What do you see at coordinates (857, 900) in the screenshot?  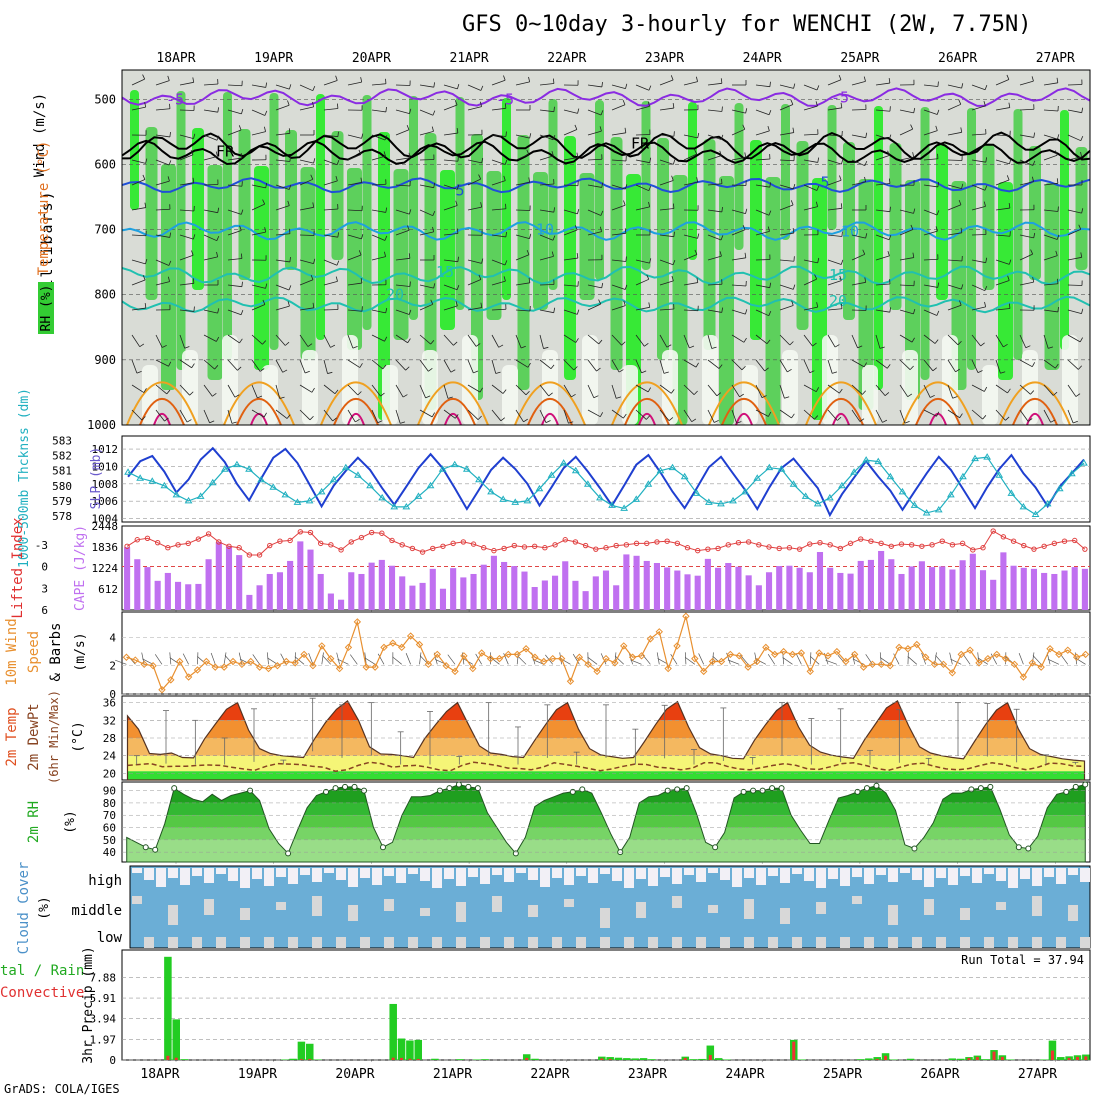 I see `cloud-clear-middle` at bounding box center [857, 900].